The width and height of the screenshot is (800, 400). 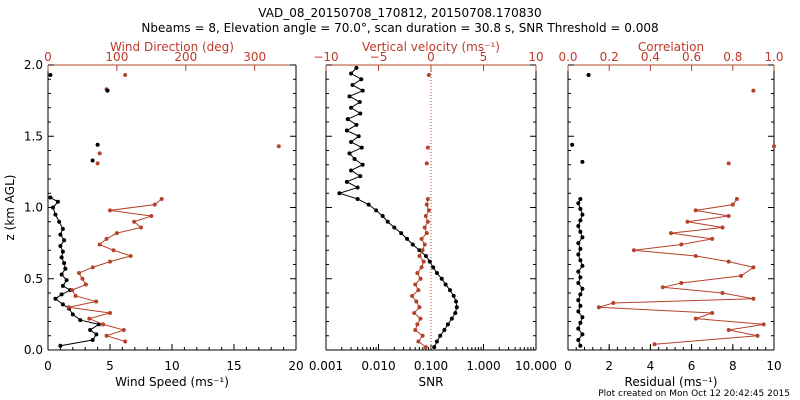 I want to click on xtick-label: 8, so click(x=733, y=366).